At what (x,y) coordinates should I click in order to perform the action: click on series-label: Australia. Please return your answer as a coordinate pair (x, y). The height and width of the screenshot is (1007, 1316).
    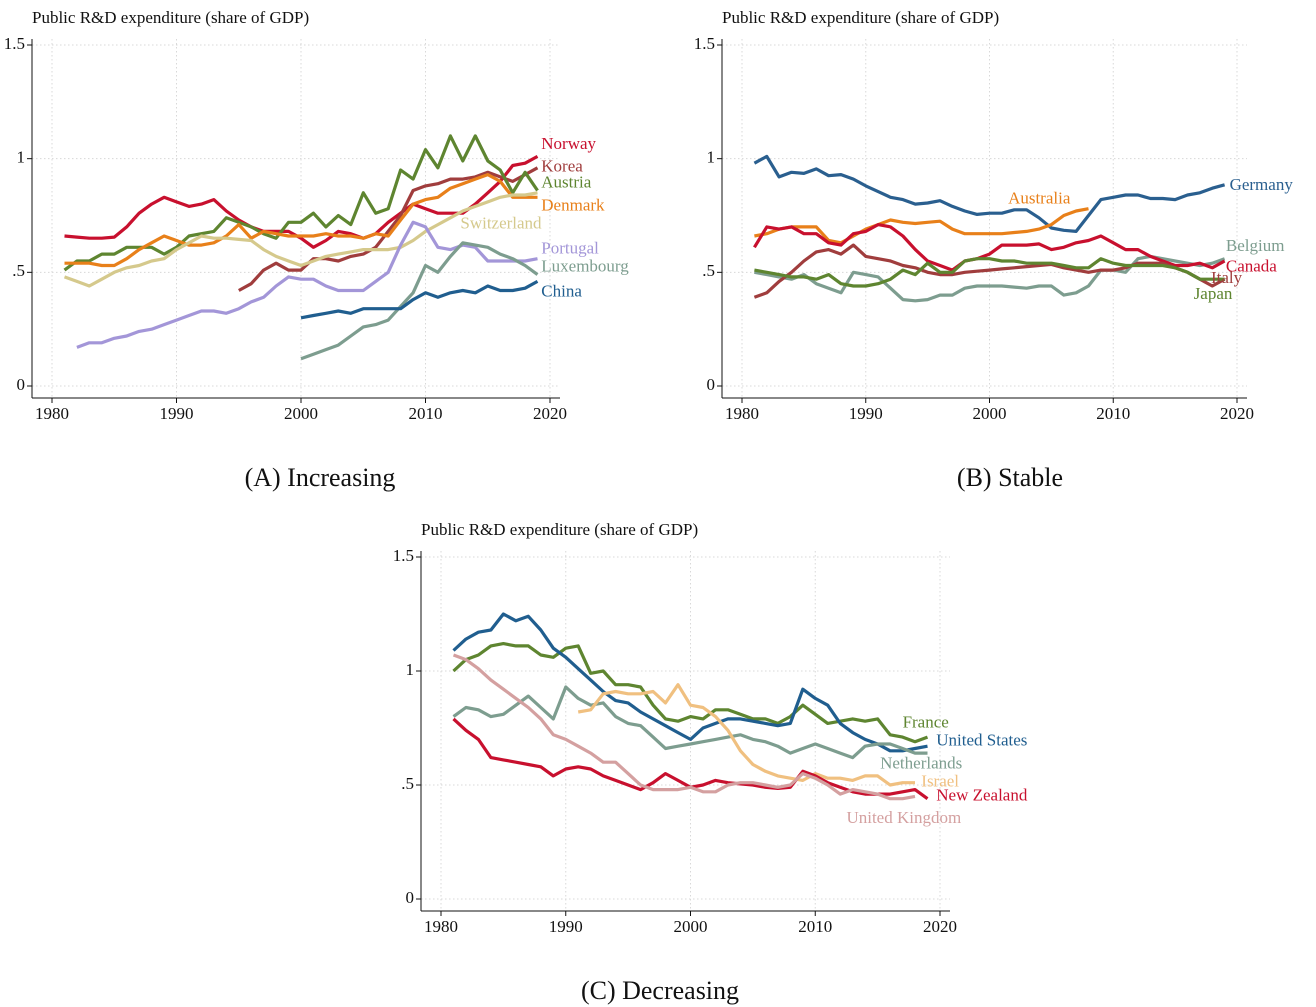
    Looking at the image, I should click on (1039, 197).